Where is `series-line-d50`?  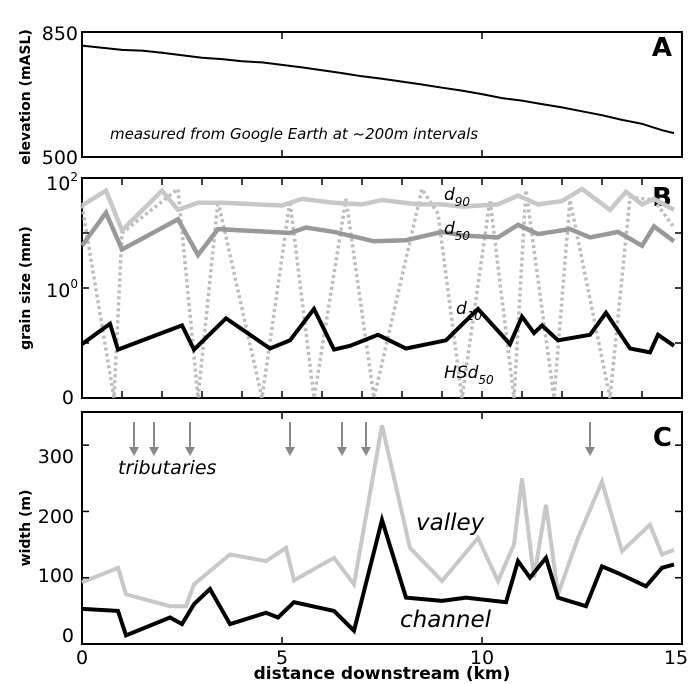
series-line-d50 is located at coordinates (378, 234).